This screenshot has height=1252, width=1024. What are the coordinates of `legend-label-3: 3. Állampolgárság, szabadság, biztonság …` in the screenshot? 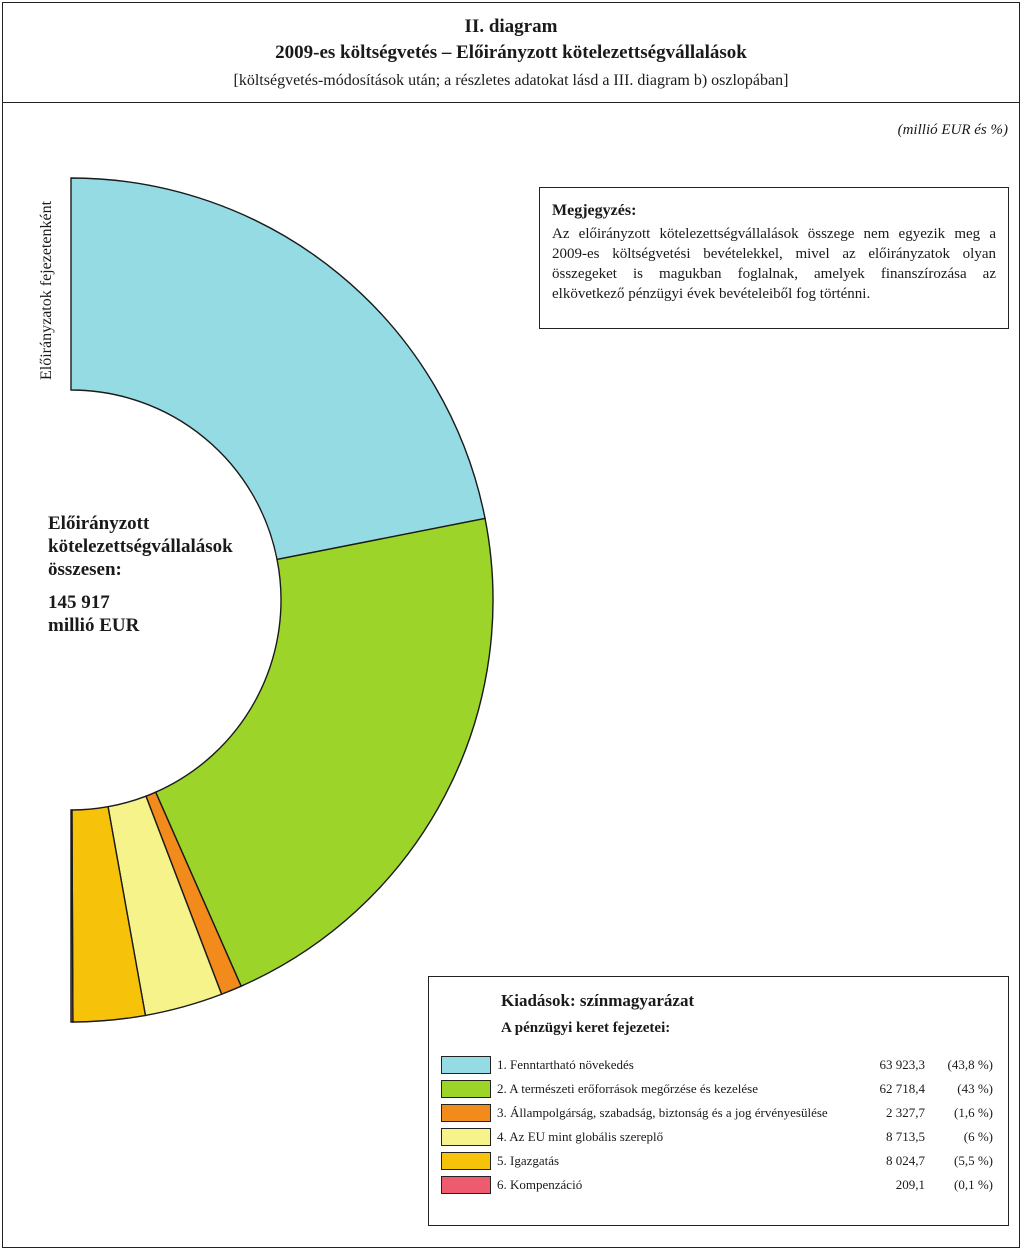 It's located at (662, 1112).